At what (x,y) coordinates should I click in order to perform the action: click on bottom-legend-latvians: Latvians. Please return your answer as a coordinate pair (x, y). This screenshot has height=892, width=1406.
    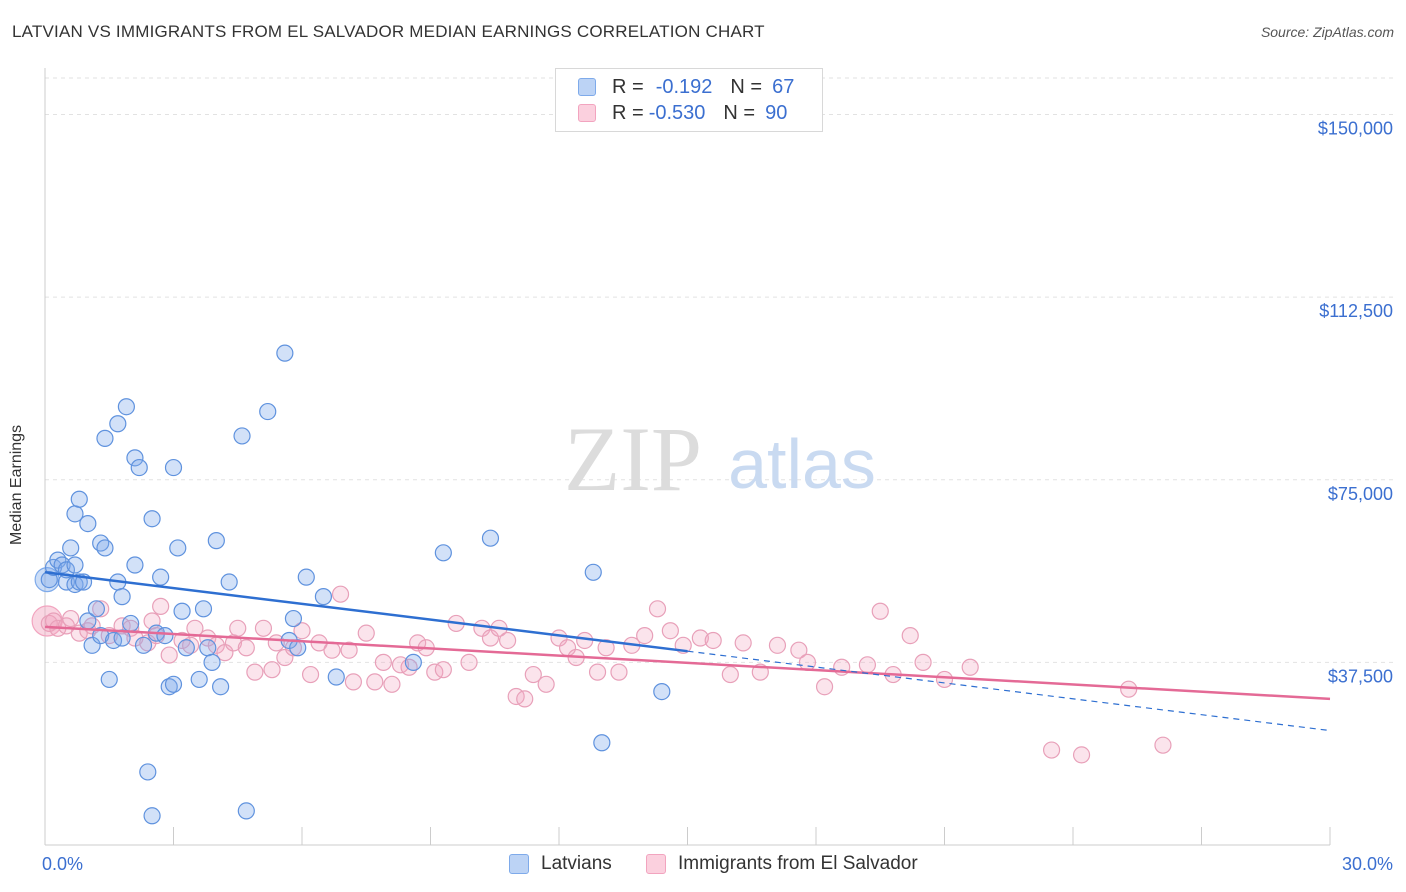
    Looking at the image, I should click on (560, 864).